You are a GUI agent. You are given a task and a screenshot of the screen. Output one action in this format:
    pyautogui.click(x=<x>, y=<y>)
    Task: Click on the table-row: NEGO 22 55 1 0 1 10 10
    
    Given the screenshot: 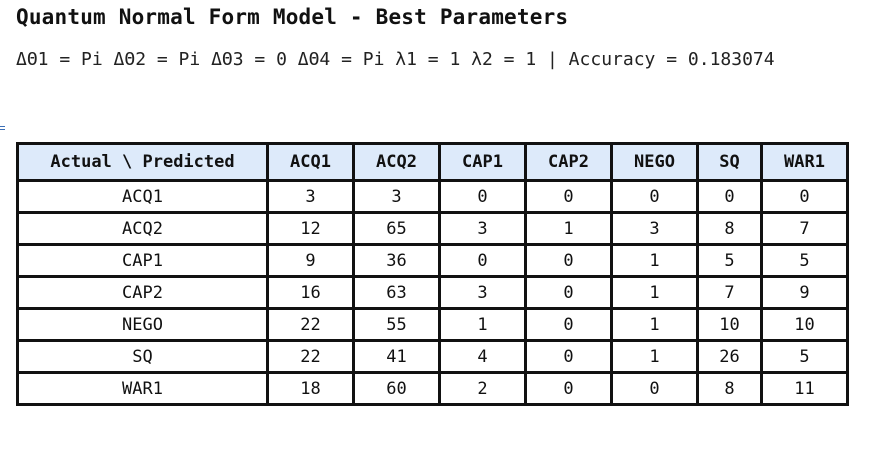 What is the action you would take?
    pyautogui.click(x=432, y=324)
    